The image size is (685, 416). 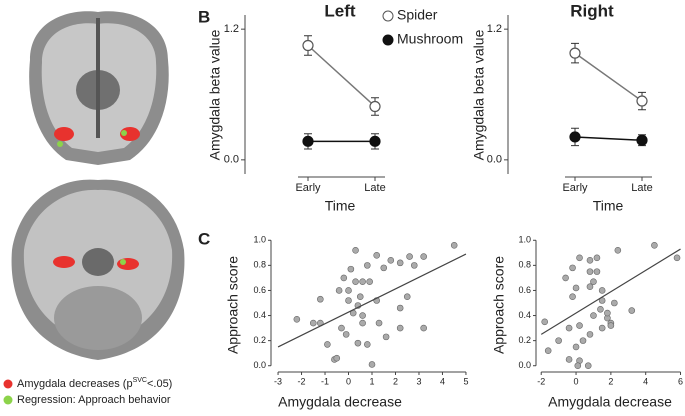 I want to click on x-tick-label: 2, so click(x=610, y=381).